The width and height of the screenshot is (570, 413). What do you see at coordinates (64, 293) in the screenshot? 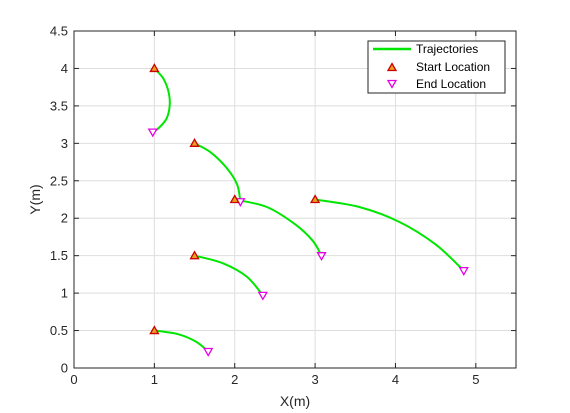
I see `y-tick-label: 1` at bounding box center [64, 293].